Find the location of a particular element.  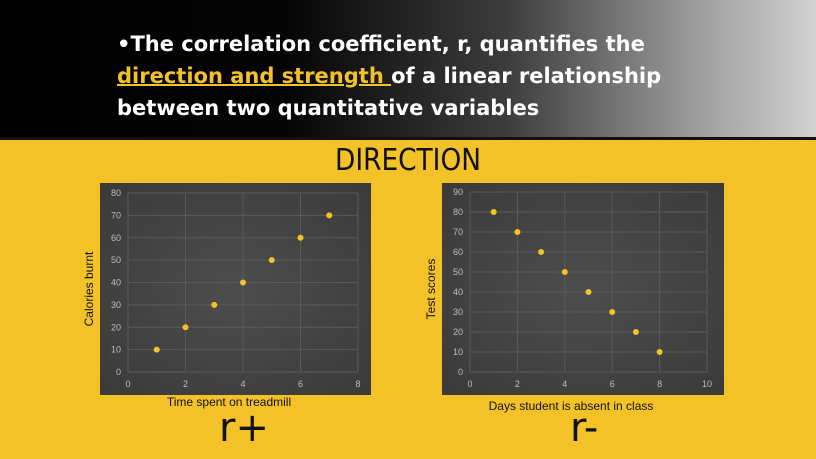

x-tick-label: 10 is located at coordinates (707, 384).